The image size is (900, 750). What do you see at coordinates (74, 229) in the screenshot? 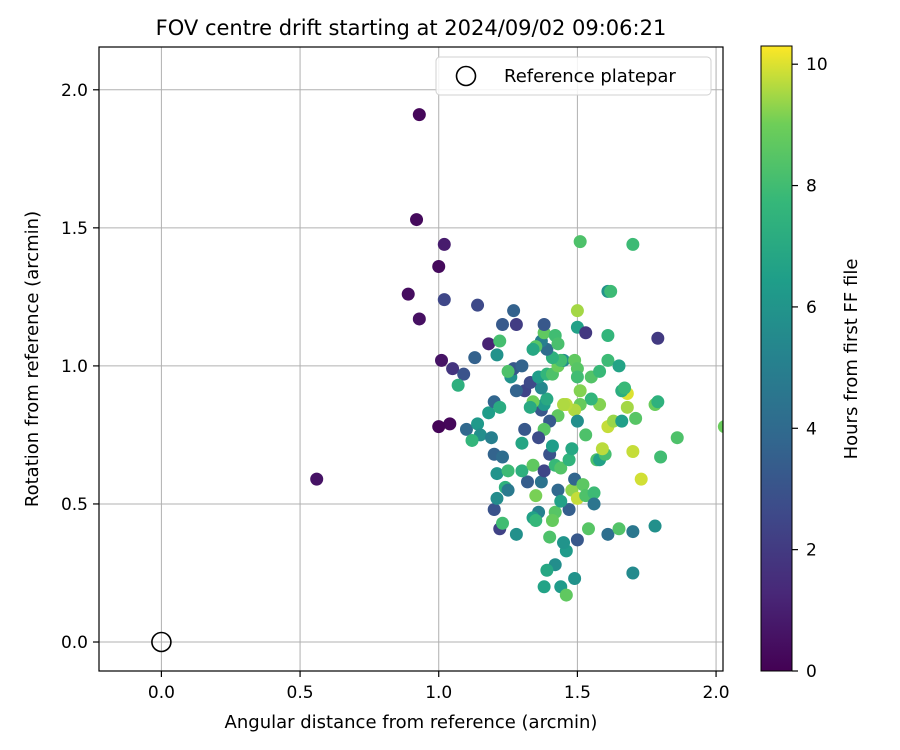
I see `y-tick-label: 1.5` at bounding box center [74, 229].